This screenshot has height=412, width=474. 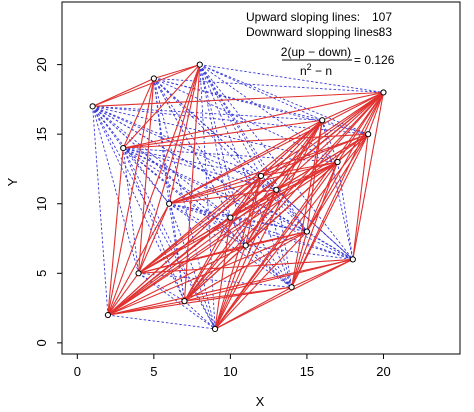 I want to click on up-count-value: 107, so click(x=382, y=17).